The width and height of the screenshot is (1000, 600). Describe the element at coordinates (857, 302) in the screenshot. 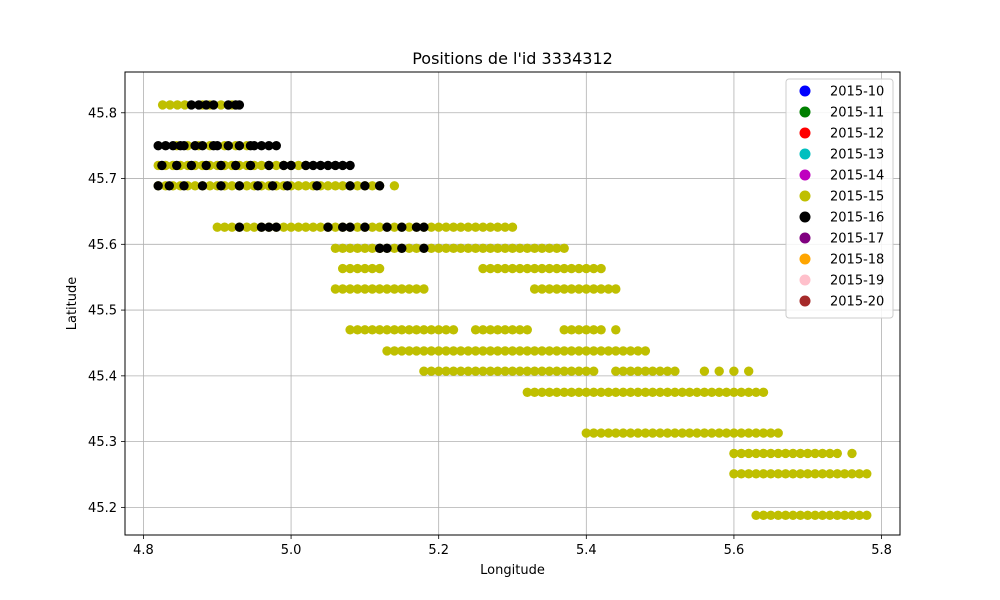

I see `legend-label: 2015-20` at that location.